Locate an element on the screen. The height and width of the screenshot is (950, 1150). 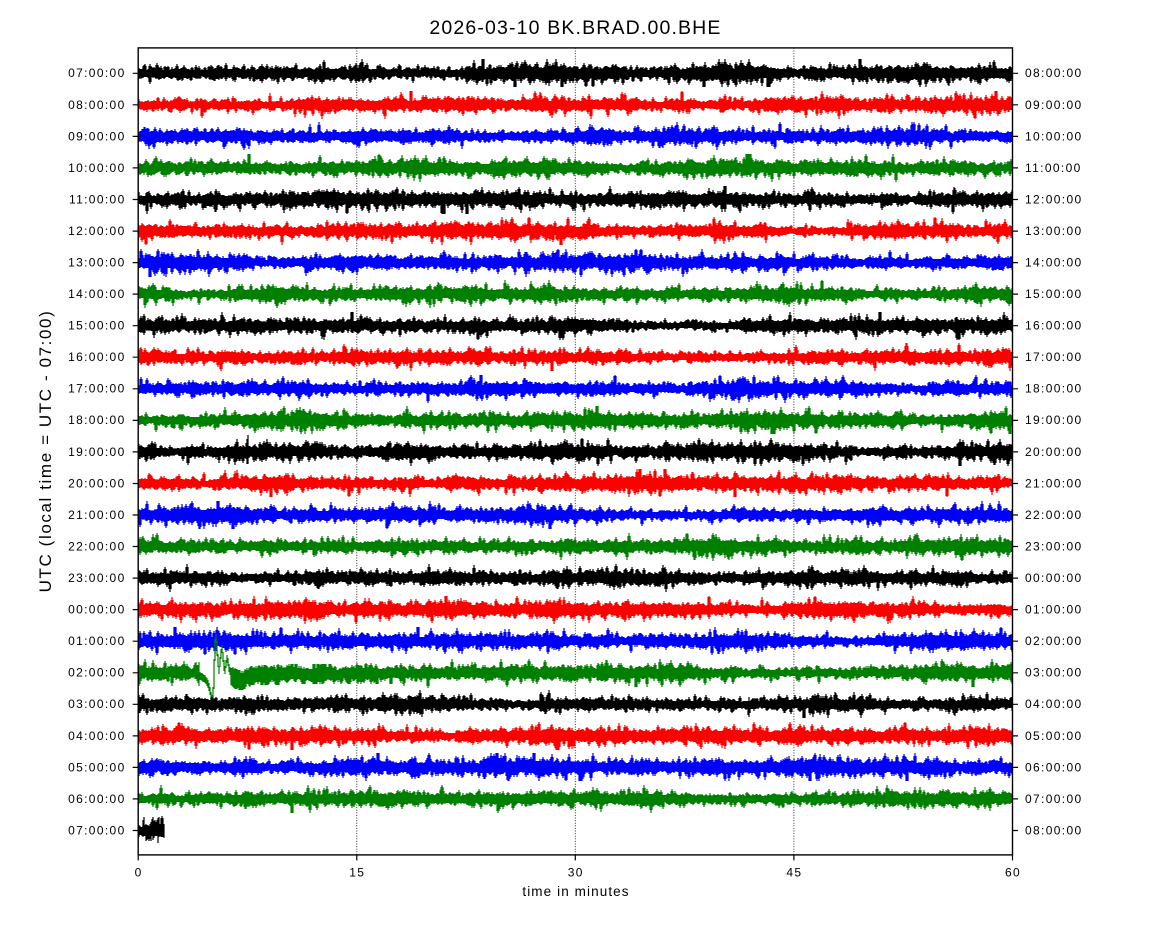
svg-text: time in minutes is located at coordinates (575, 891).